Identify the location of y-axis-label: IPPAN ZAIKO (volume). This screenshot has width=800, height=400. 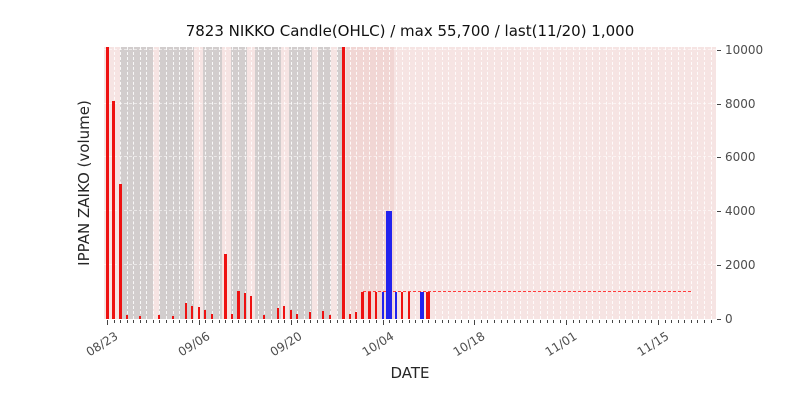
(84, 183).